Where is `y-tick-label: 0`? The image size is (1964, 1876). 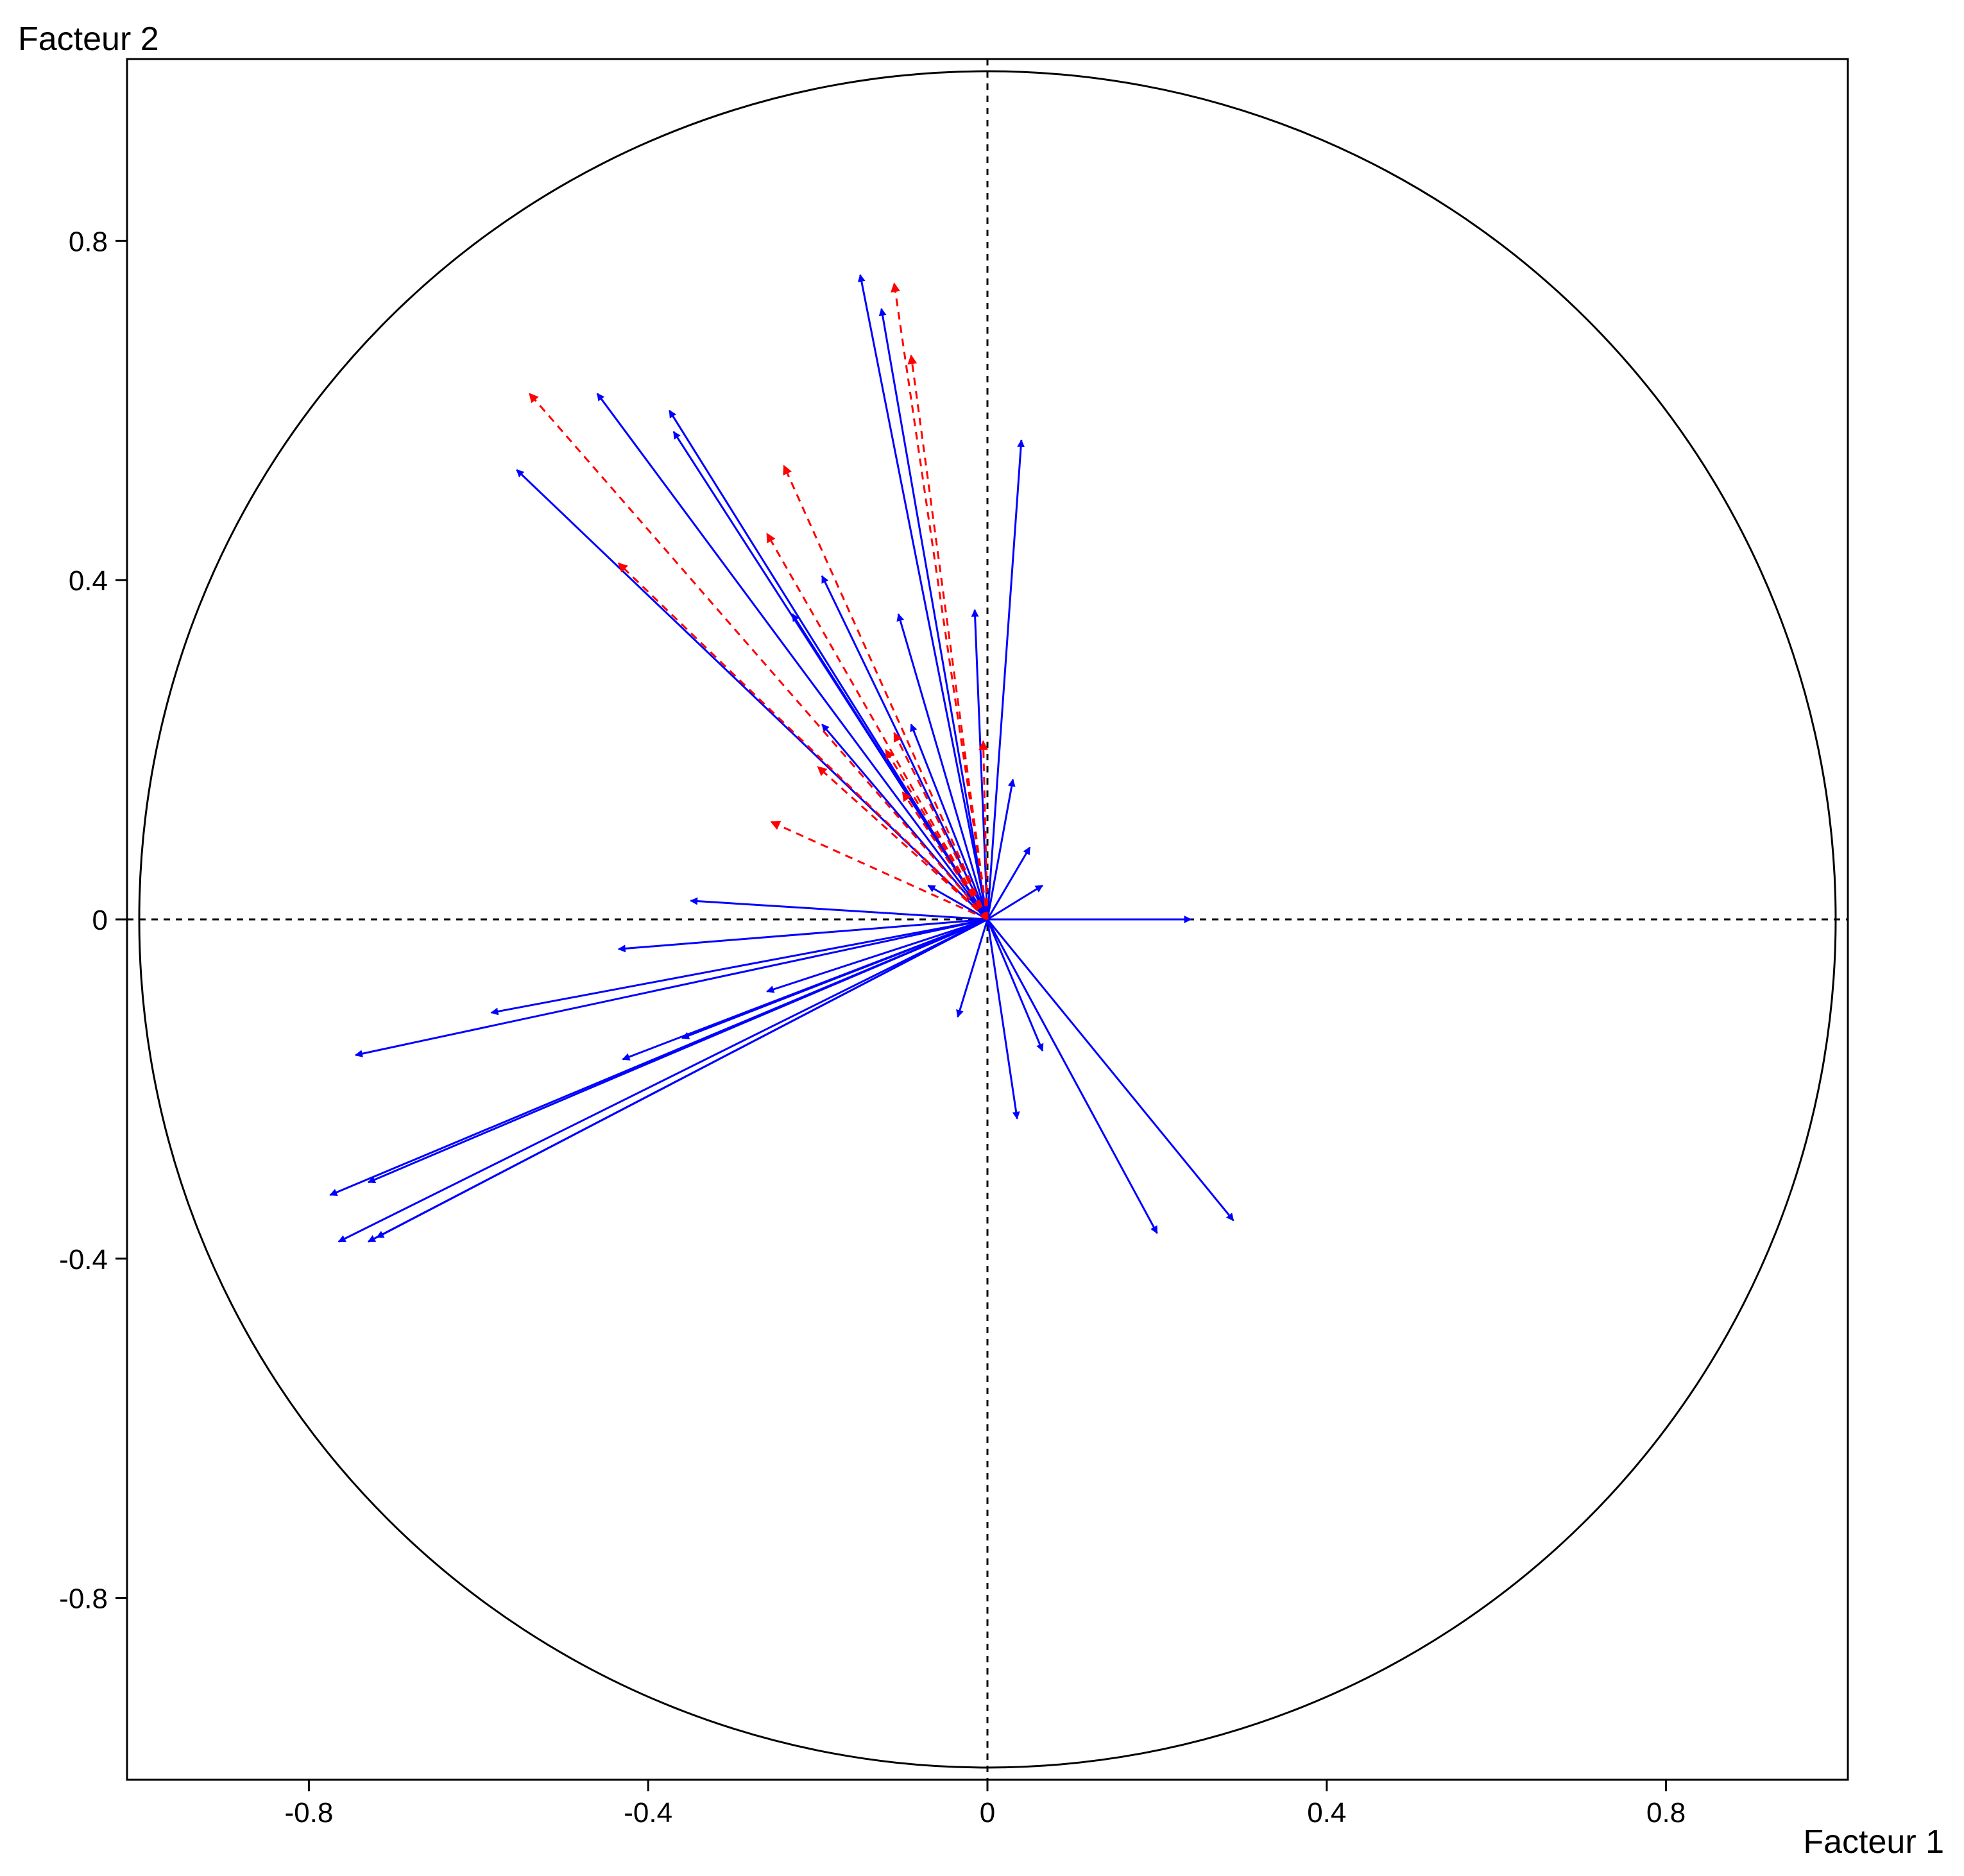
y-tick-label: 0 is located at coordinates (100, 921).